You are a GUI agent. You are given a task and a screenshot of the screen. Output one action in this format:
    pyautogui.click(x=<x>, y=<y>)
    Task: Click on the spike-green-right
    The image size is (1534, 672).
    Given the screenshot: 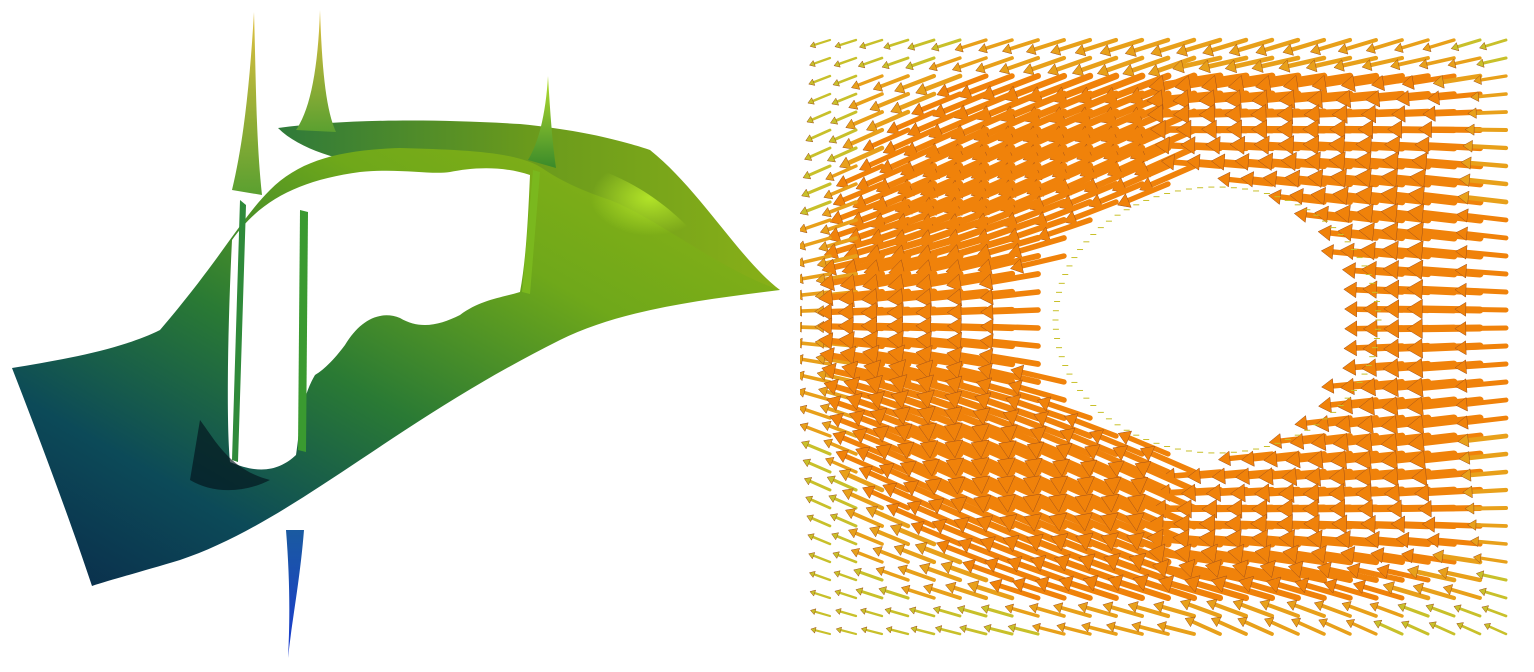 What is the action you would take?
    pyautogui.click(x=542, y=122)
    